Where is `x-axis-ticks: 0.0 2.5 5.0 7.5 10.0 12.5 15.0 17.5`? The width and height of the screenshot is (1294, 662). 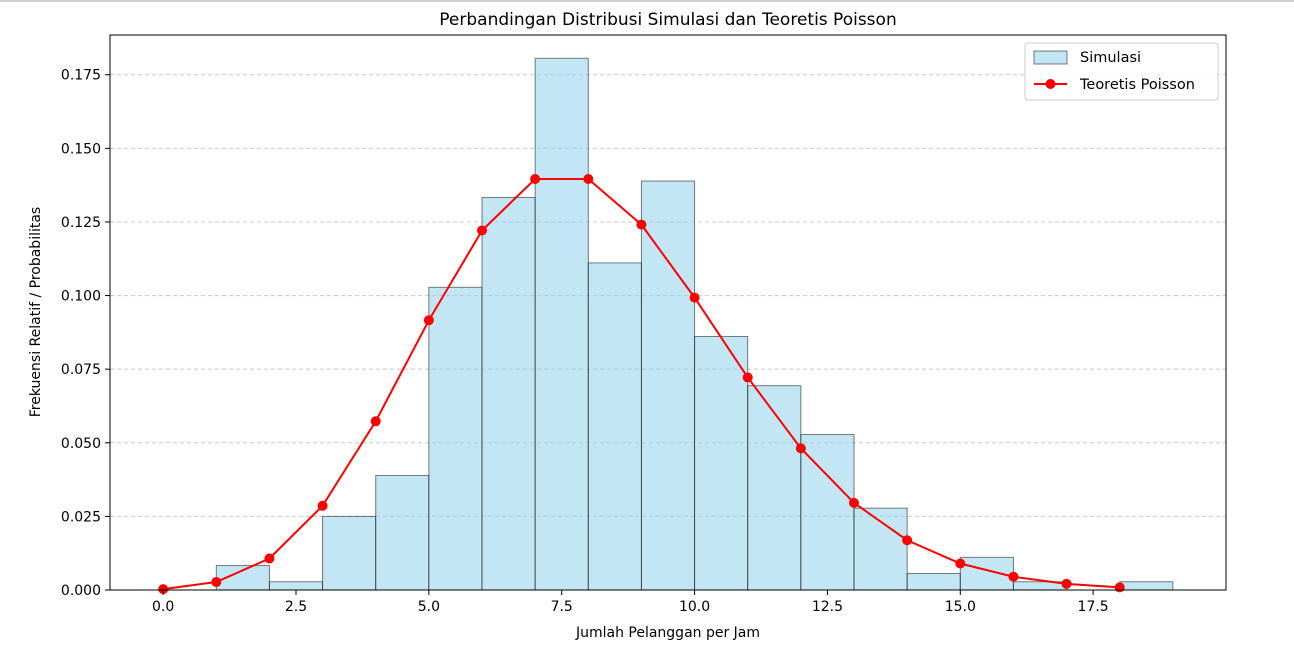
x-axis-ticks: 0.0 2.5 5.0 7.5 10.0 12.5 15.0 17.5 is located at coordinates (630, 602).